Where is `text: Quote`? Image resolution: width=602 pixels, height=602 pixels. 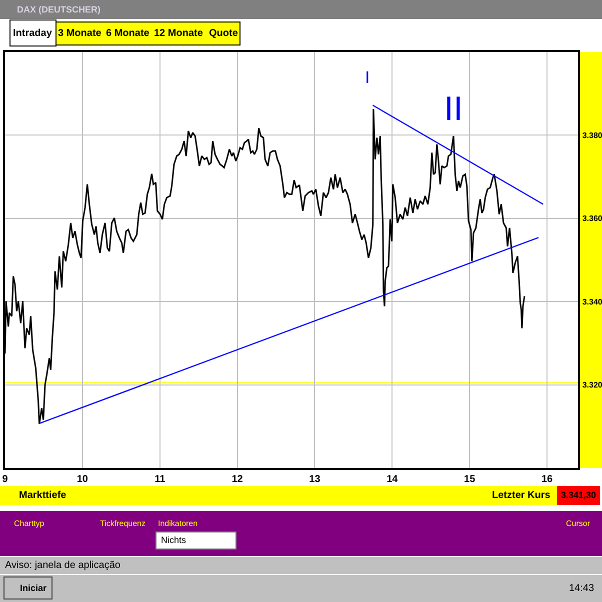
text: Quote is located at coordinates (223, 33).